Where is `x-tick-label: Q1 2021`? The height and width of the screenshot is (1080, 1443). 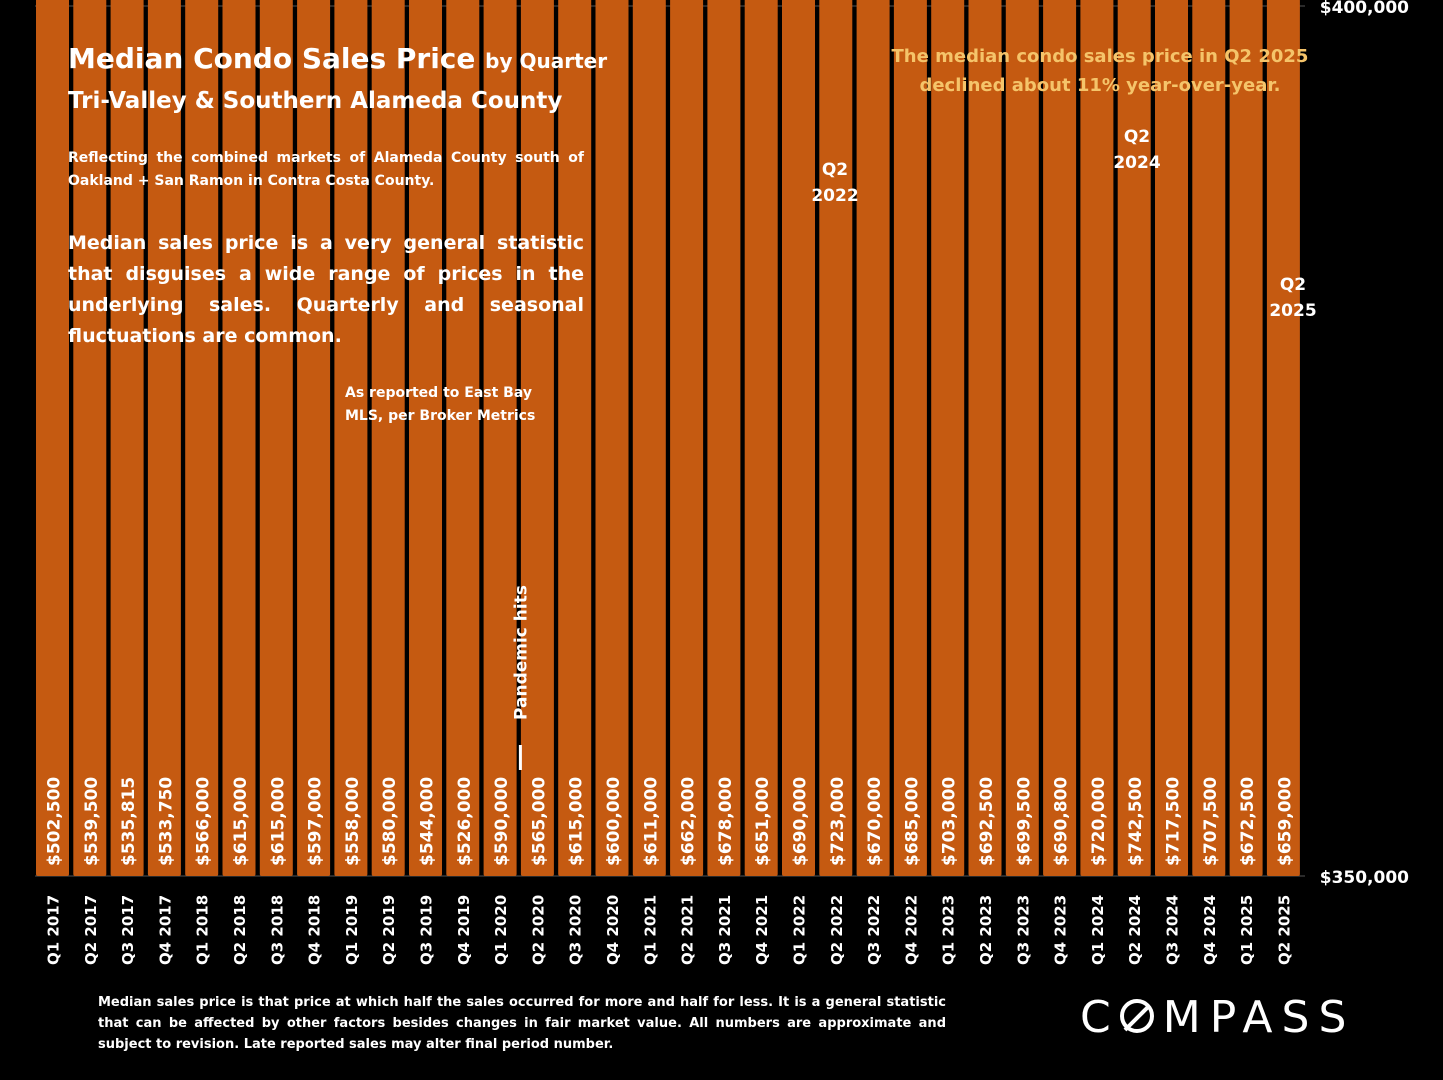 x-tick-label: Q1 2021 is located at coordinates (650, 930).